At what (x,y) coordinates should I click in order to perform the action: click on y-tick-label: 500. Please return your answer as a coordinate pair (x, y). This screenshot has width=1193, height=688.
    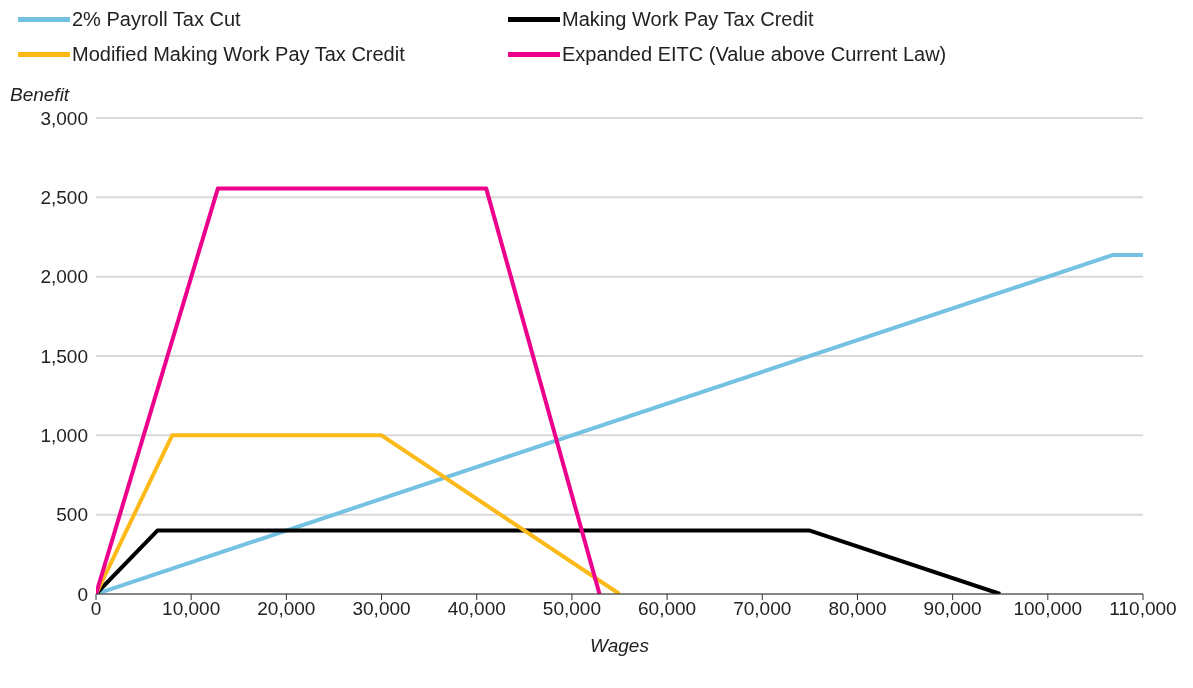
    Looking at the image, I should click on (72, 515).